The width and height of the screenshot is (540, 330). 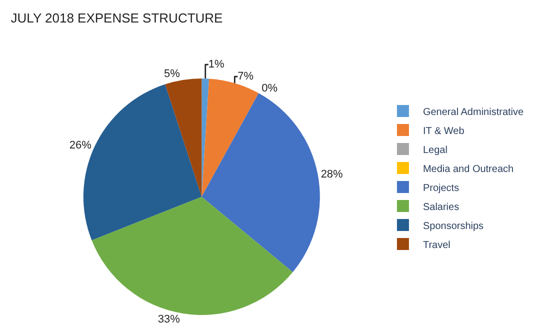 What do you see at coordinates (172, 74) in the screenshot?
I see `data-label: 5%` at bounding box center [172, 74].